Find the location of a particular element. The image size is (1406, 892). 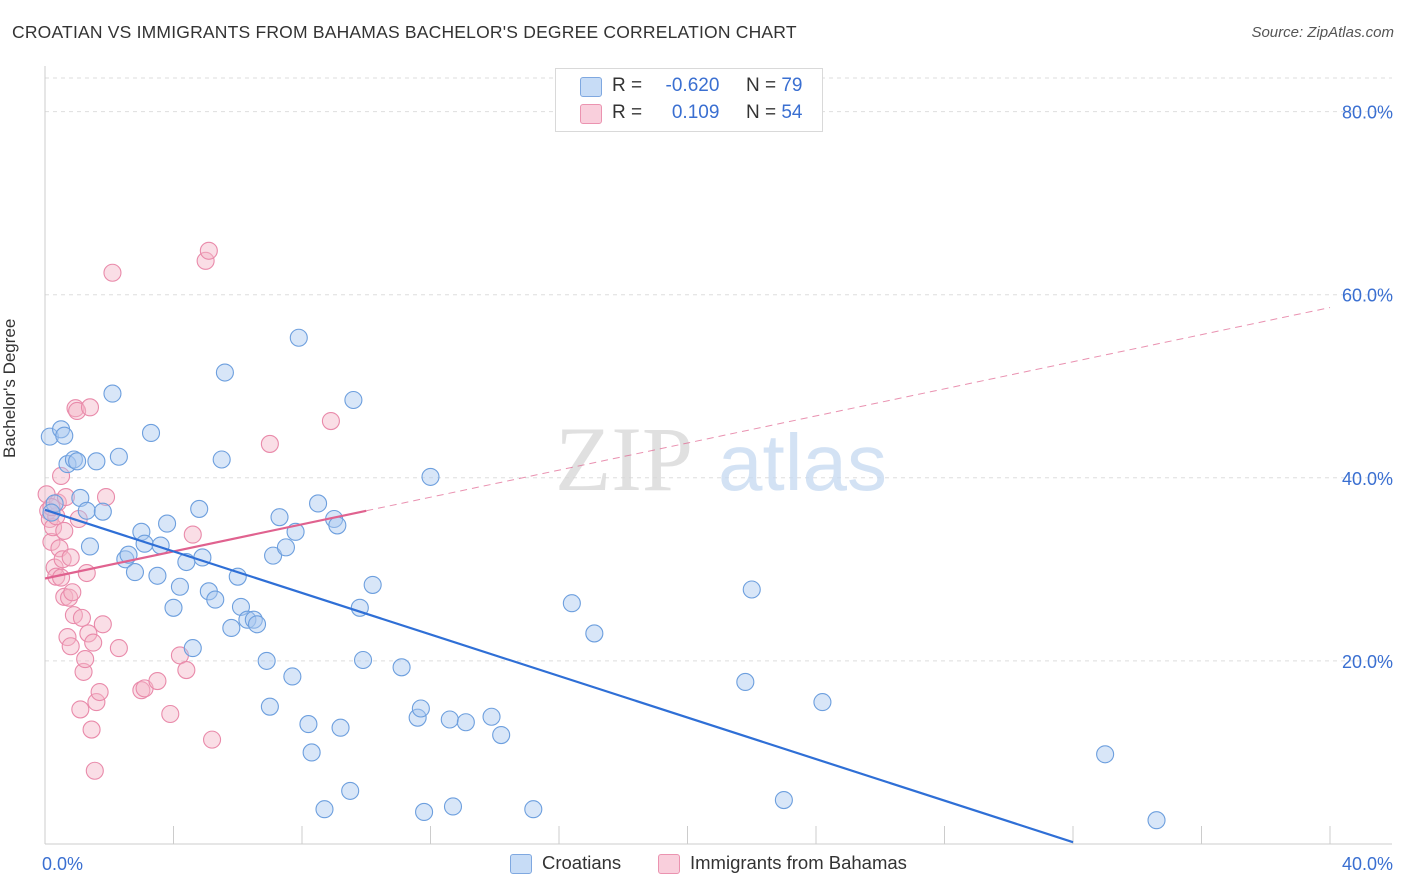

legend-r-label: R = is located at coordinates (627, 85).